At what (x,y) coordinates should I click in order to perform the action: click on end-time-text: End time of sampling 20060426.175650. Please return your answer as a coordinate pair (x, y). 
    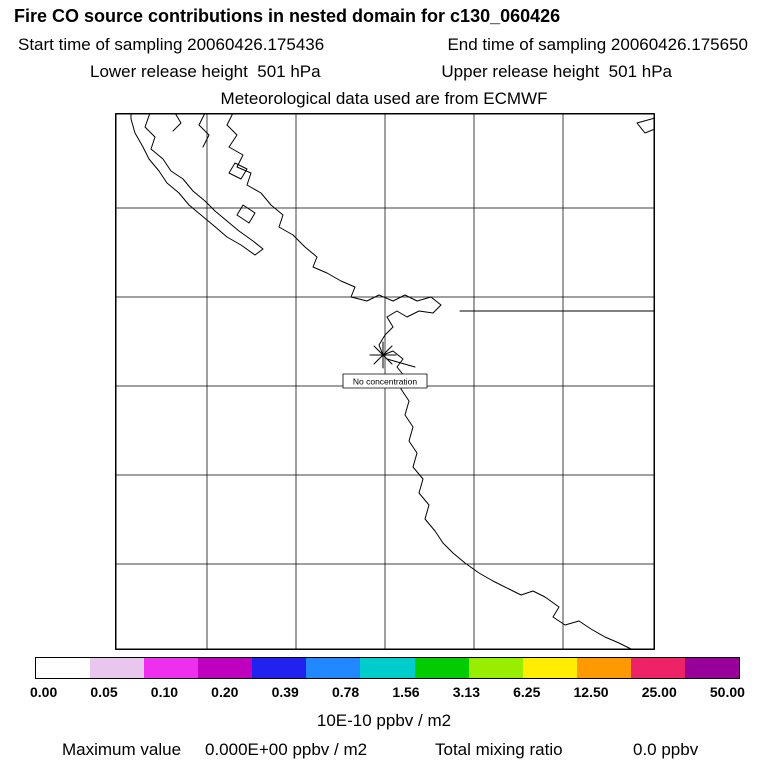
    Looking at the image, I should click on (597, 44).